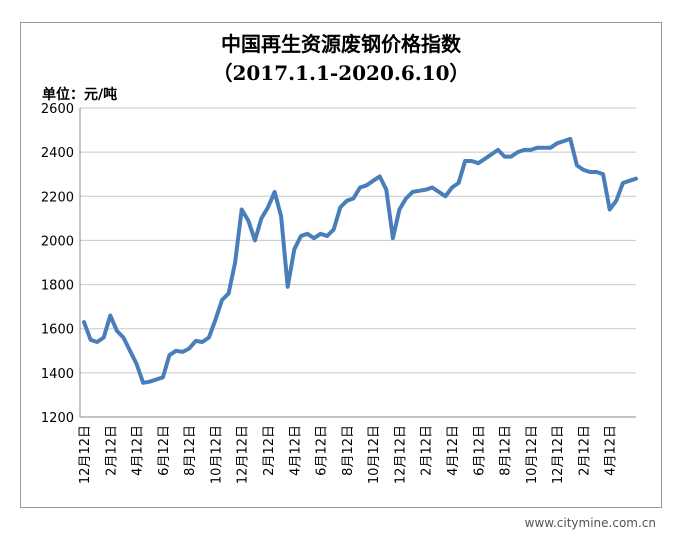  What do you see at coordinates (57, 330) in the screenshot?
I see `y-tick-label: 1600` at bounding box center [57, 330].